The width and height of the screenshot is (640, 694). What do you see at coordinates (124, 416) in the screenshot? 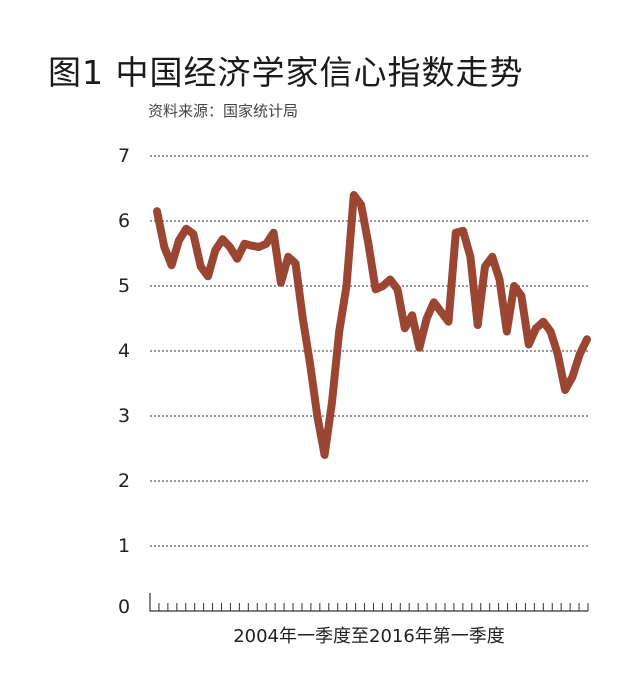
I see `y-tick-label-3: 3` at bounding box center [124, 416].